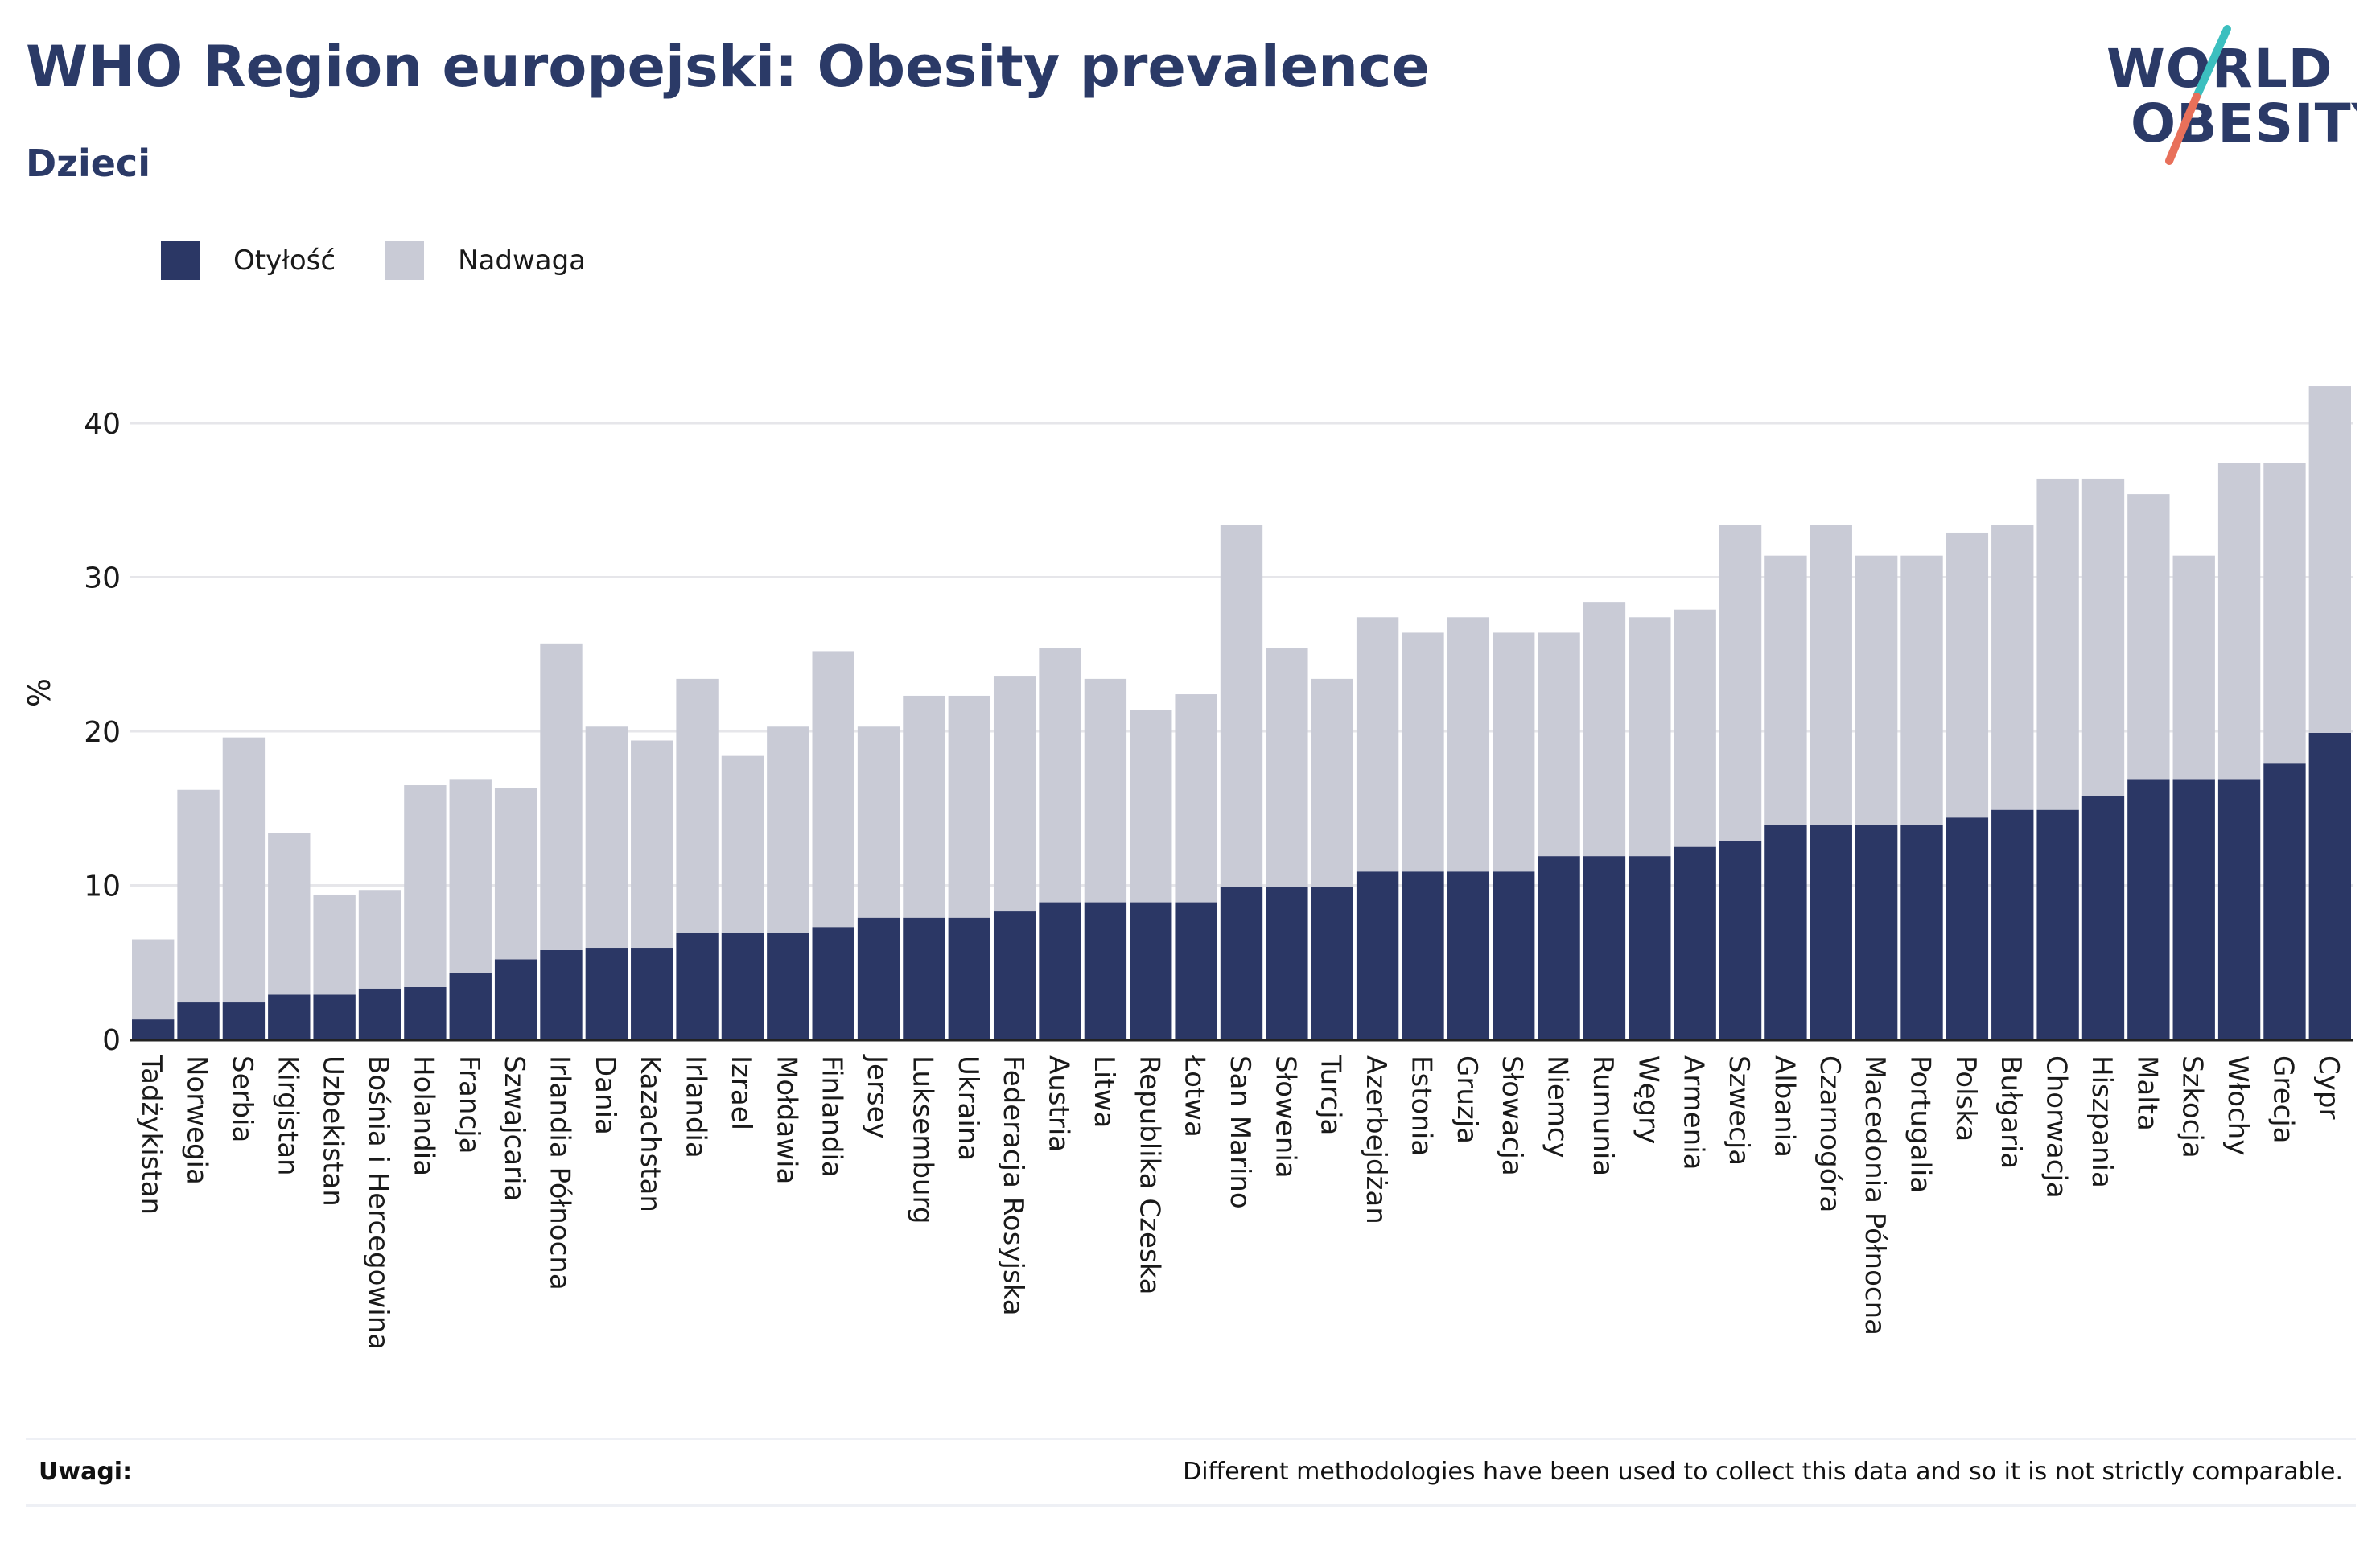  Describe the element at coordinates (249, 260) in the screenshot. I see `legend-item-obesity: Otyłość` at that location.